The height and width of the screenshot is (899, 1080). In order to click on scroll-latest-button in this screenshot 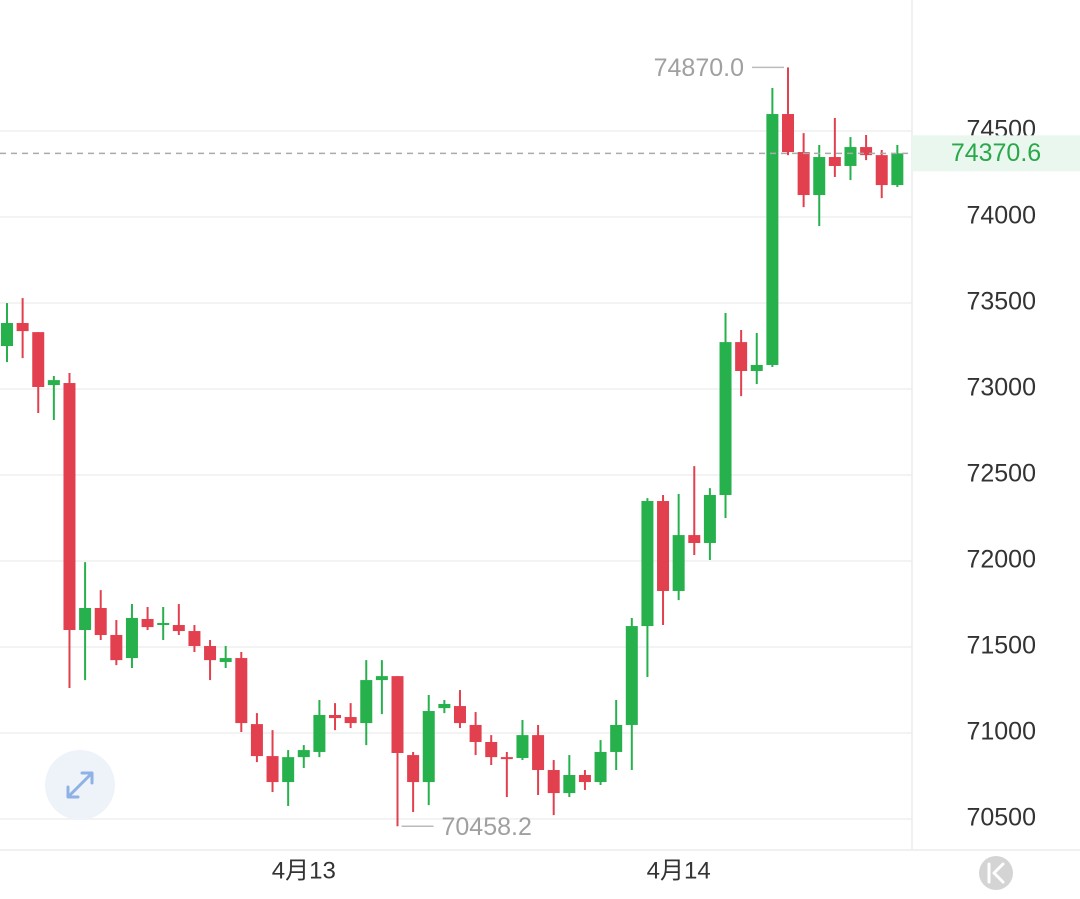, I will do `click(996, 873)`.